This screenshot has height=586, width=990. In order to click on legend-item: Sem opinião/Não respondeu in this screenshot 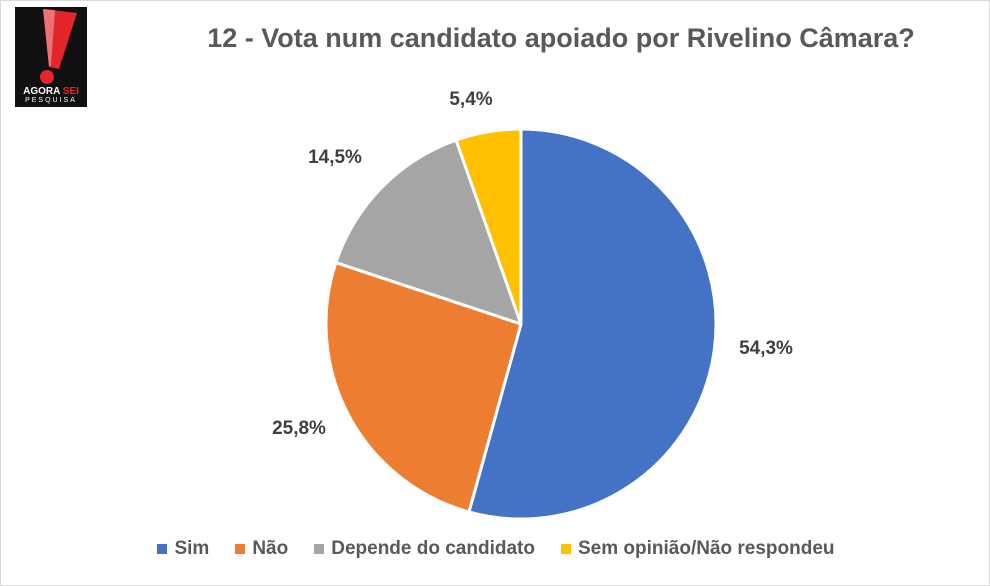, I will do `click(697, 549)`.